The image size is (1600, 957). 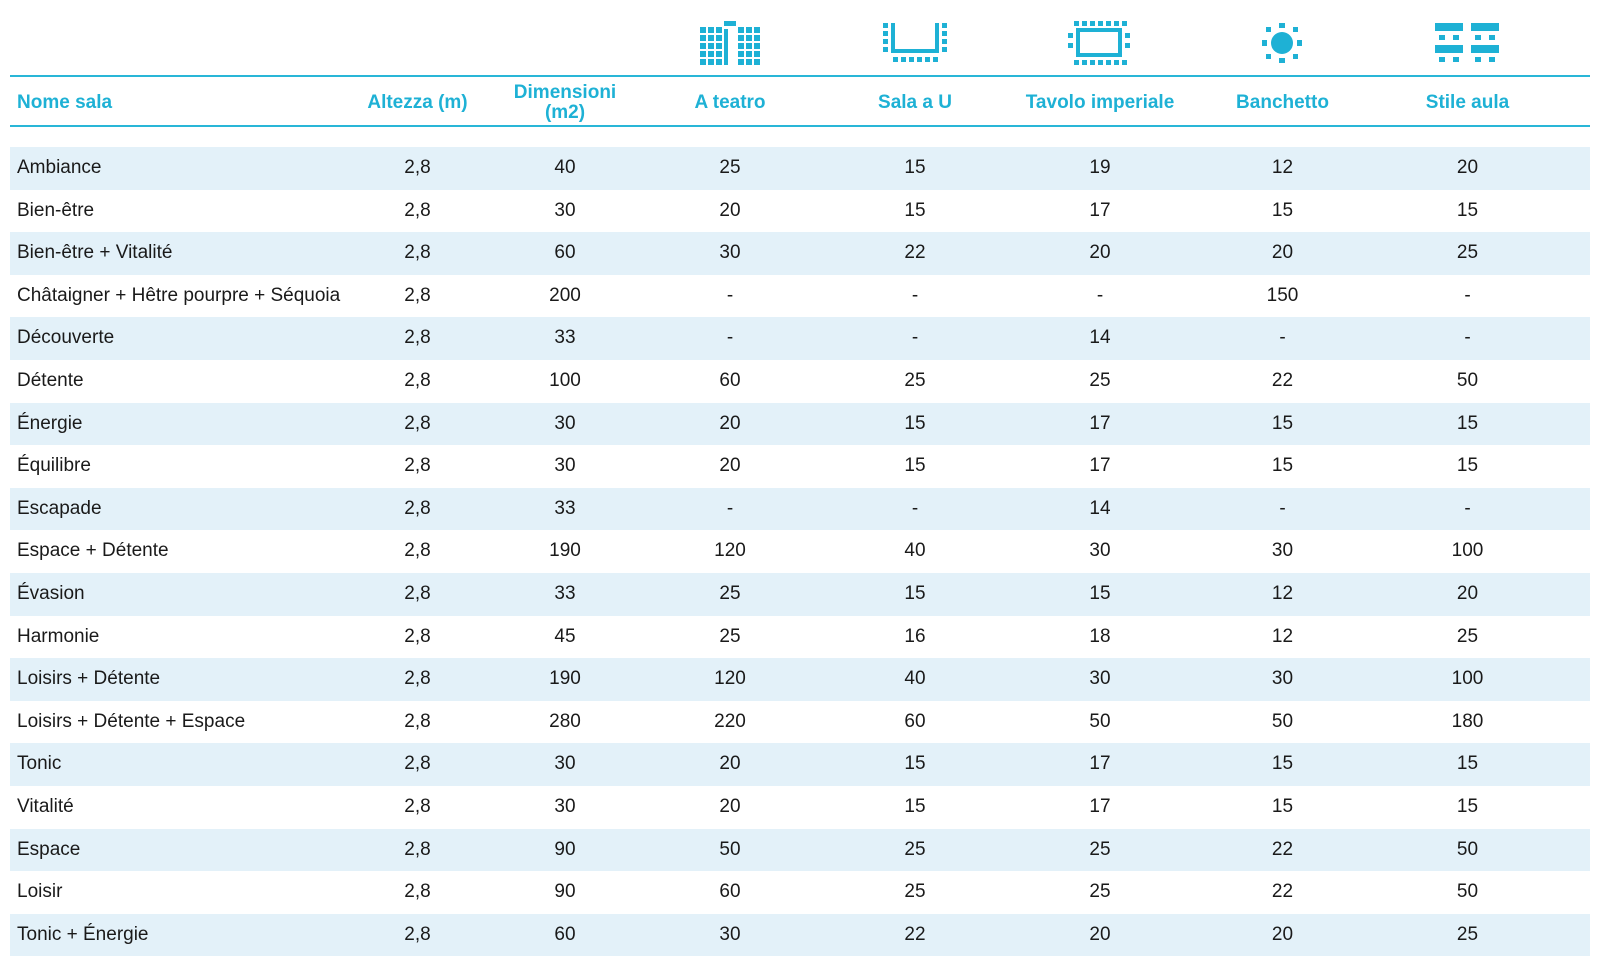 I want to click on table-row: Loisir 2,8 90 60 25 25 22 50, so click(x=800, y=892).